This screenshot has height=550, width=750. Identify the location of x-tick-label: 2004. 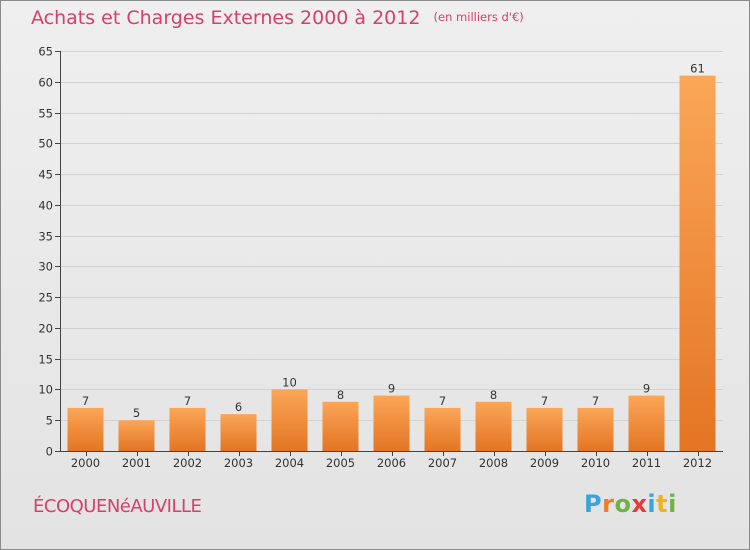
(289, 463).